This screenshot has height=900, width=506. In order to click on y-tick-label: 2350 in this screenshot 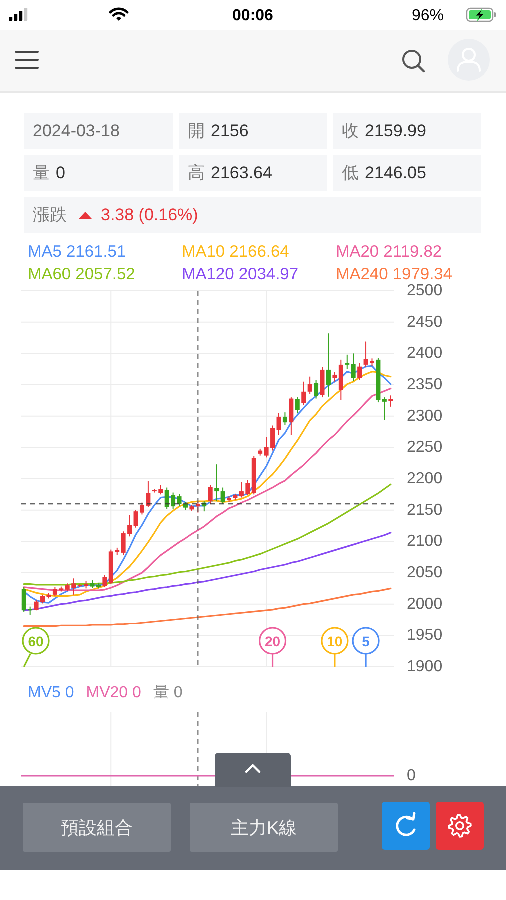, I will do `click(425, 385)`.